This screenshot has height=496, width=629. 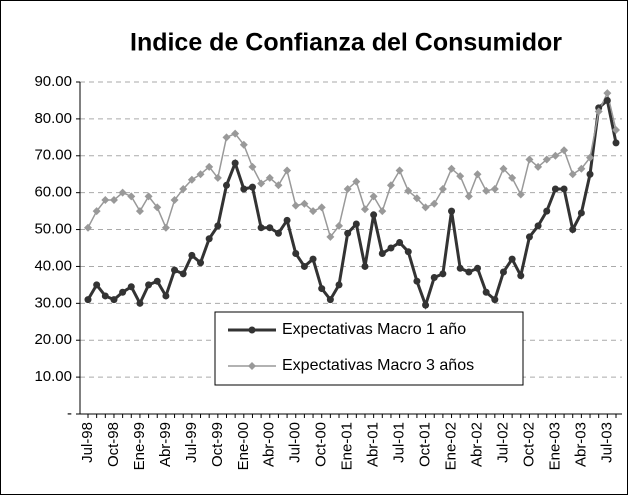 What do you see at coordinates (53, 81) in the screenshot?
I see `y-tick-label: 90.00` at bounding box center [53, 81].